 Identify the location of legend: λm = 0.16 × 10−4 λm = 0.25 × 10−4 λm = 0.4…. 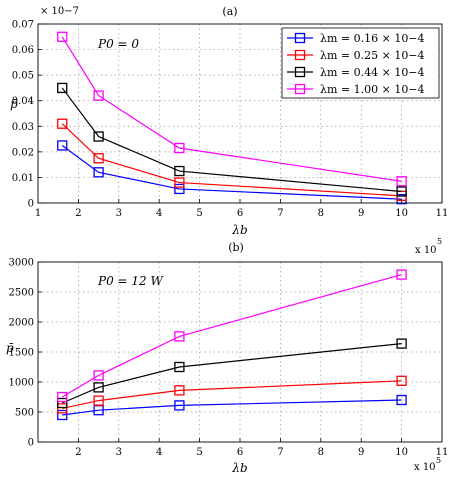
(360, 63).